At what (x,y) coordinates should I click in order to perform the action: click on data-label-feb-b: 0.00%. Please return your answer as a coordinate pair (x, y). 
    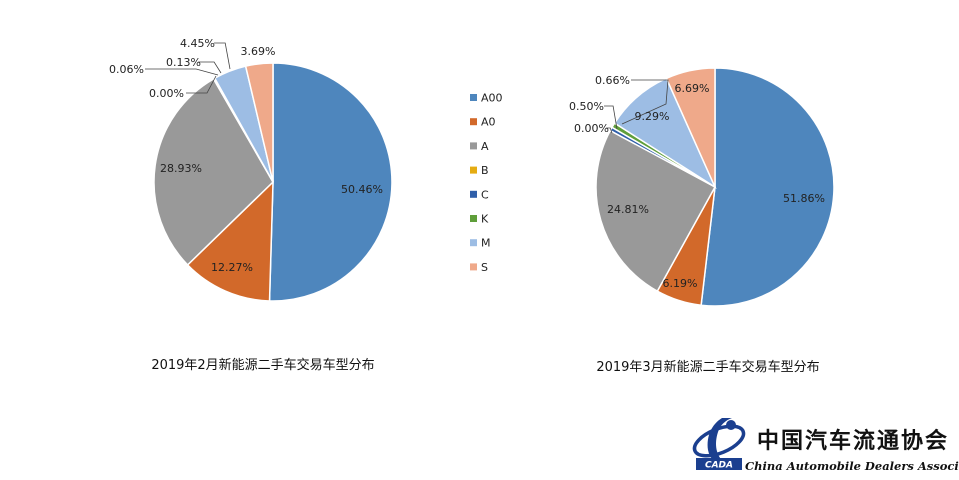
    Looking at the image, I should click on (166, 93).